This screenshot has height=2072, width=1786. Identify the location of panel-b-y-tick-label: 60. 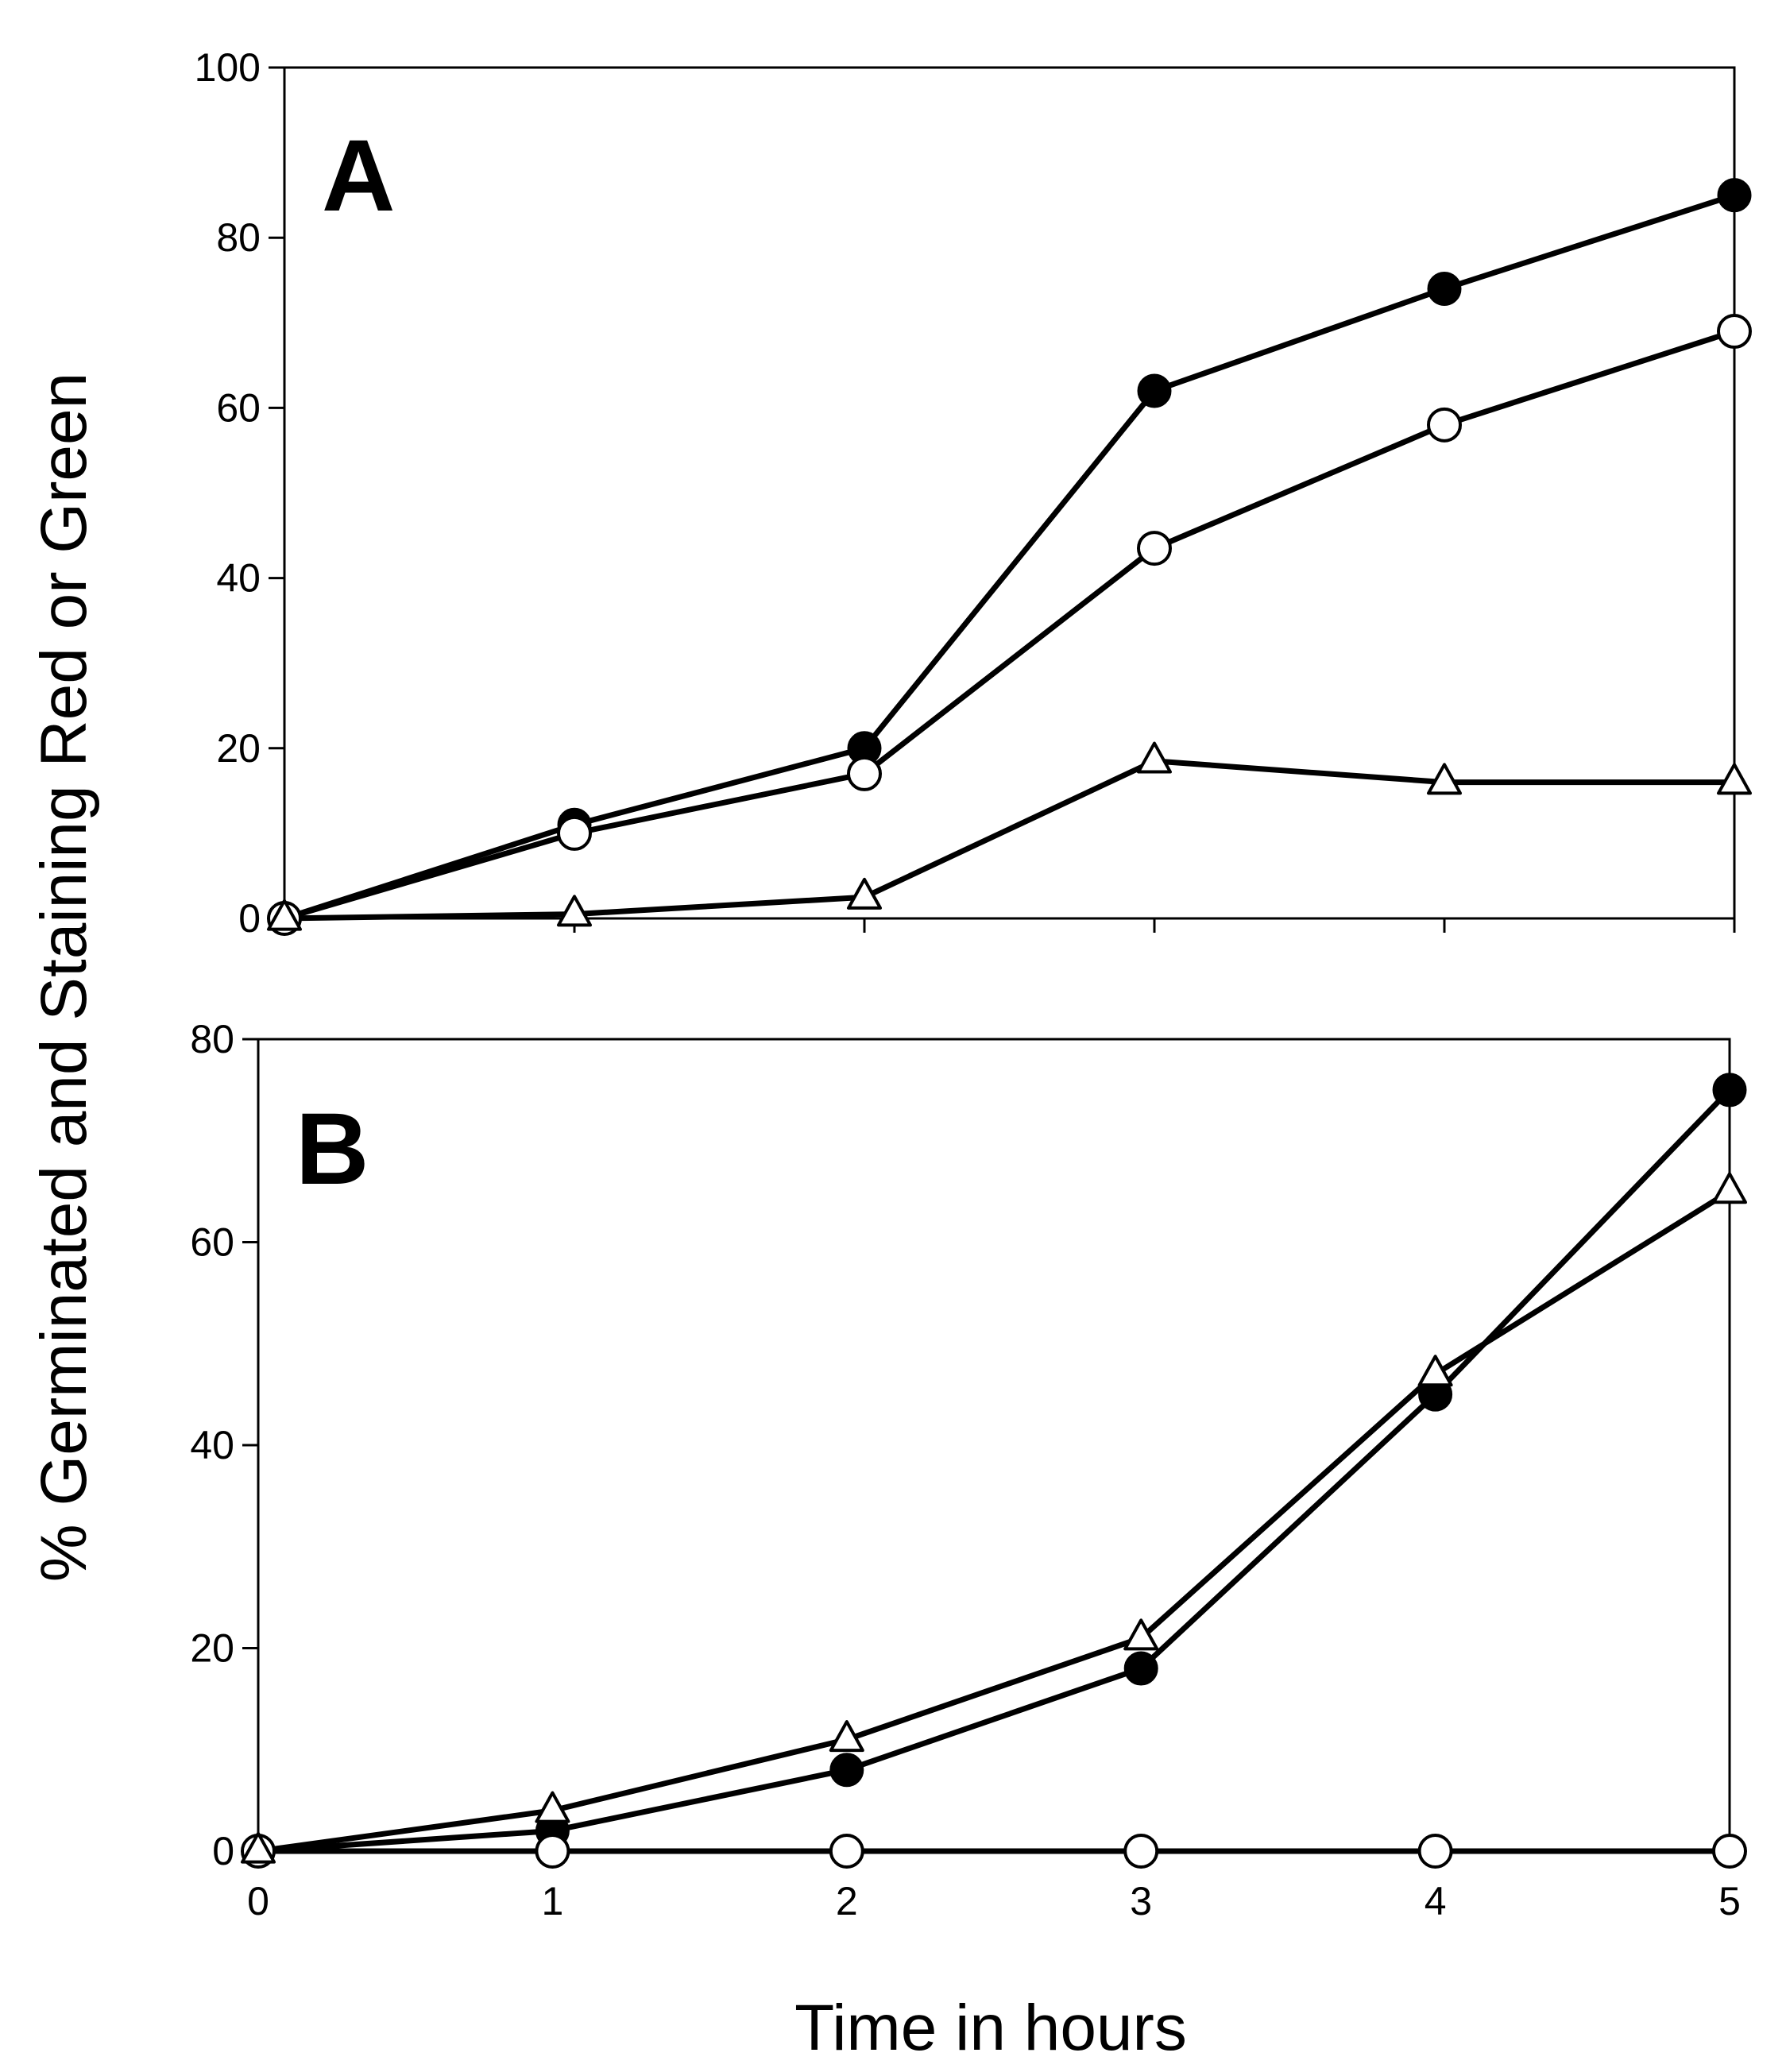
(212, 1242).